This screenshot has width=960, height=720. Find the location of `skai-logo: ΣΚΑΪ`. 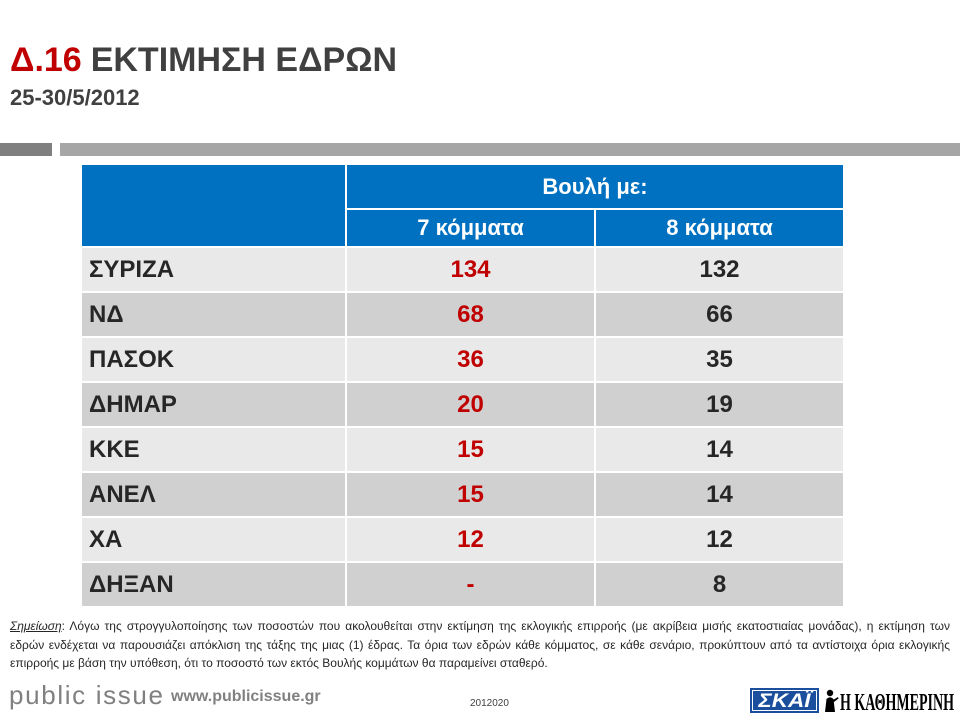

skai-logo: ΣΚΑΪ is located at coordinates (784, 700).